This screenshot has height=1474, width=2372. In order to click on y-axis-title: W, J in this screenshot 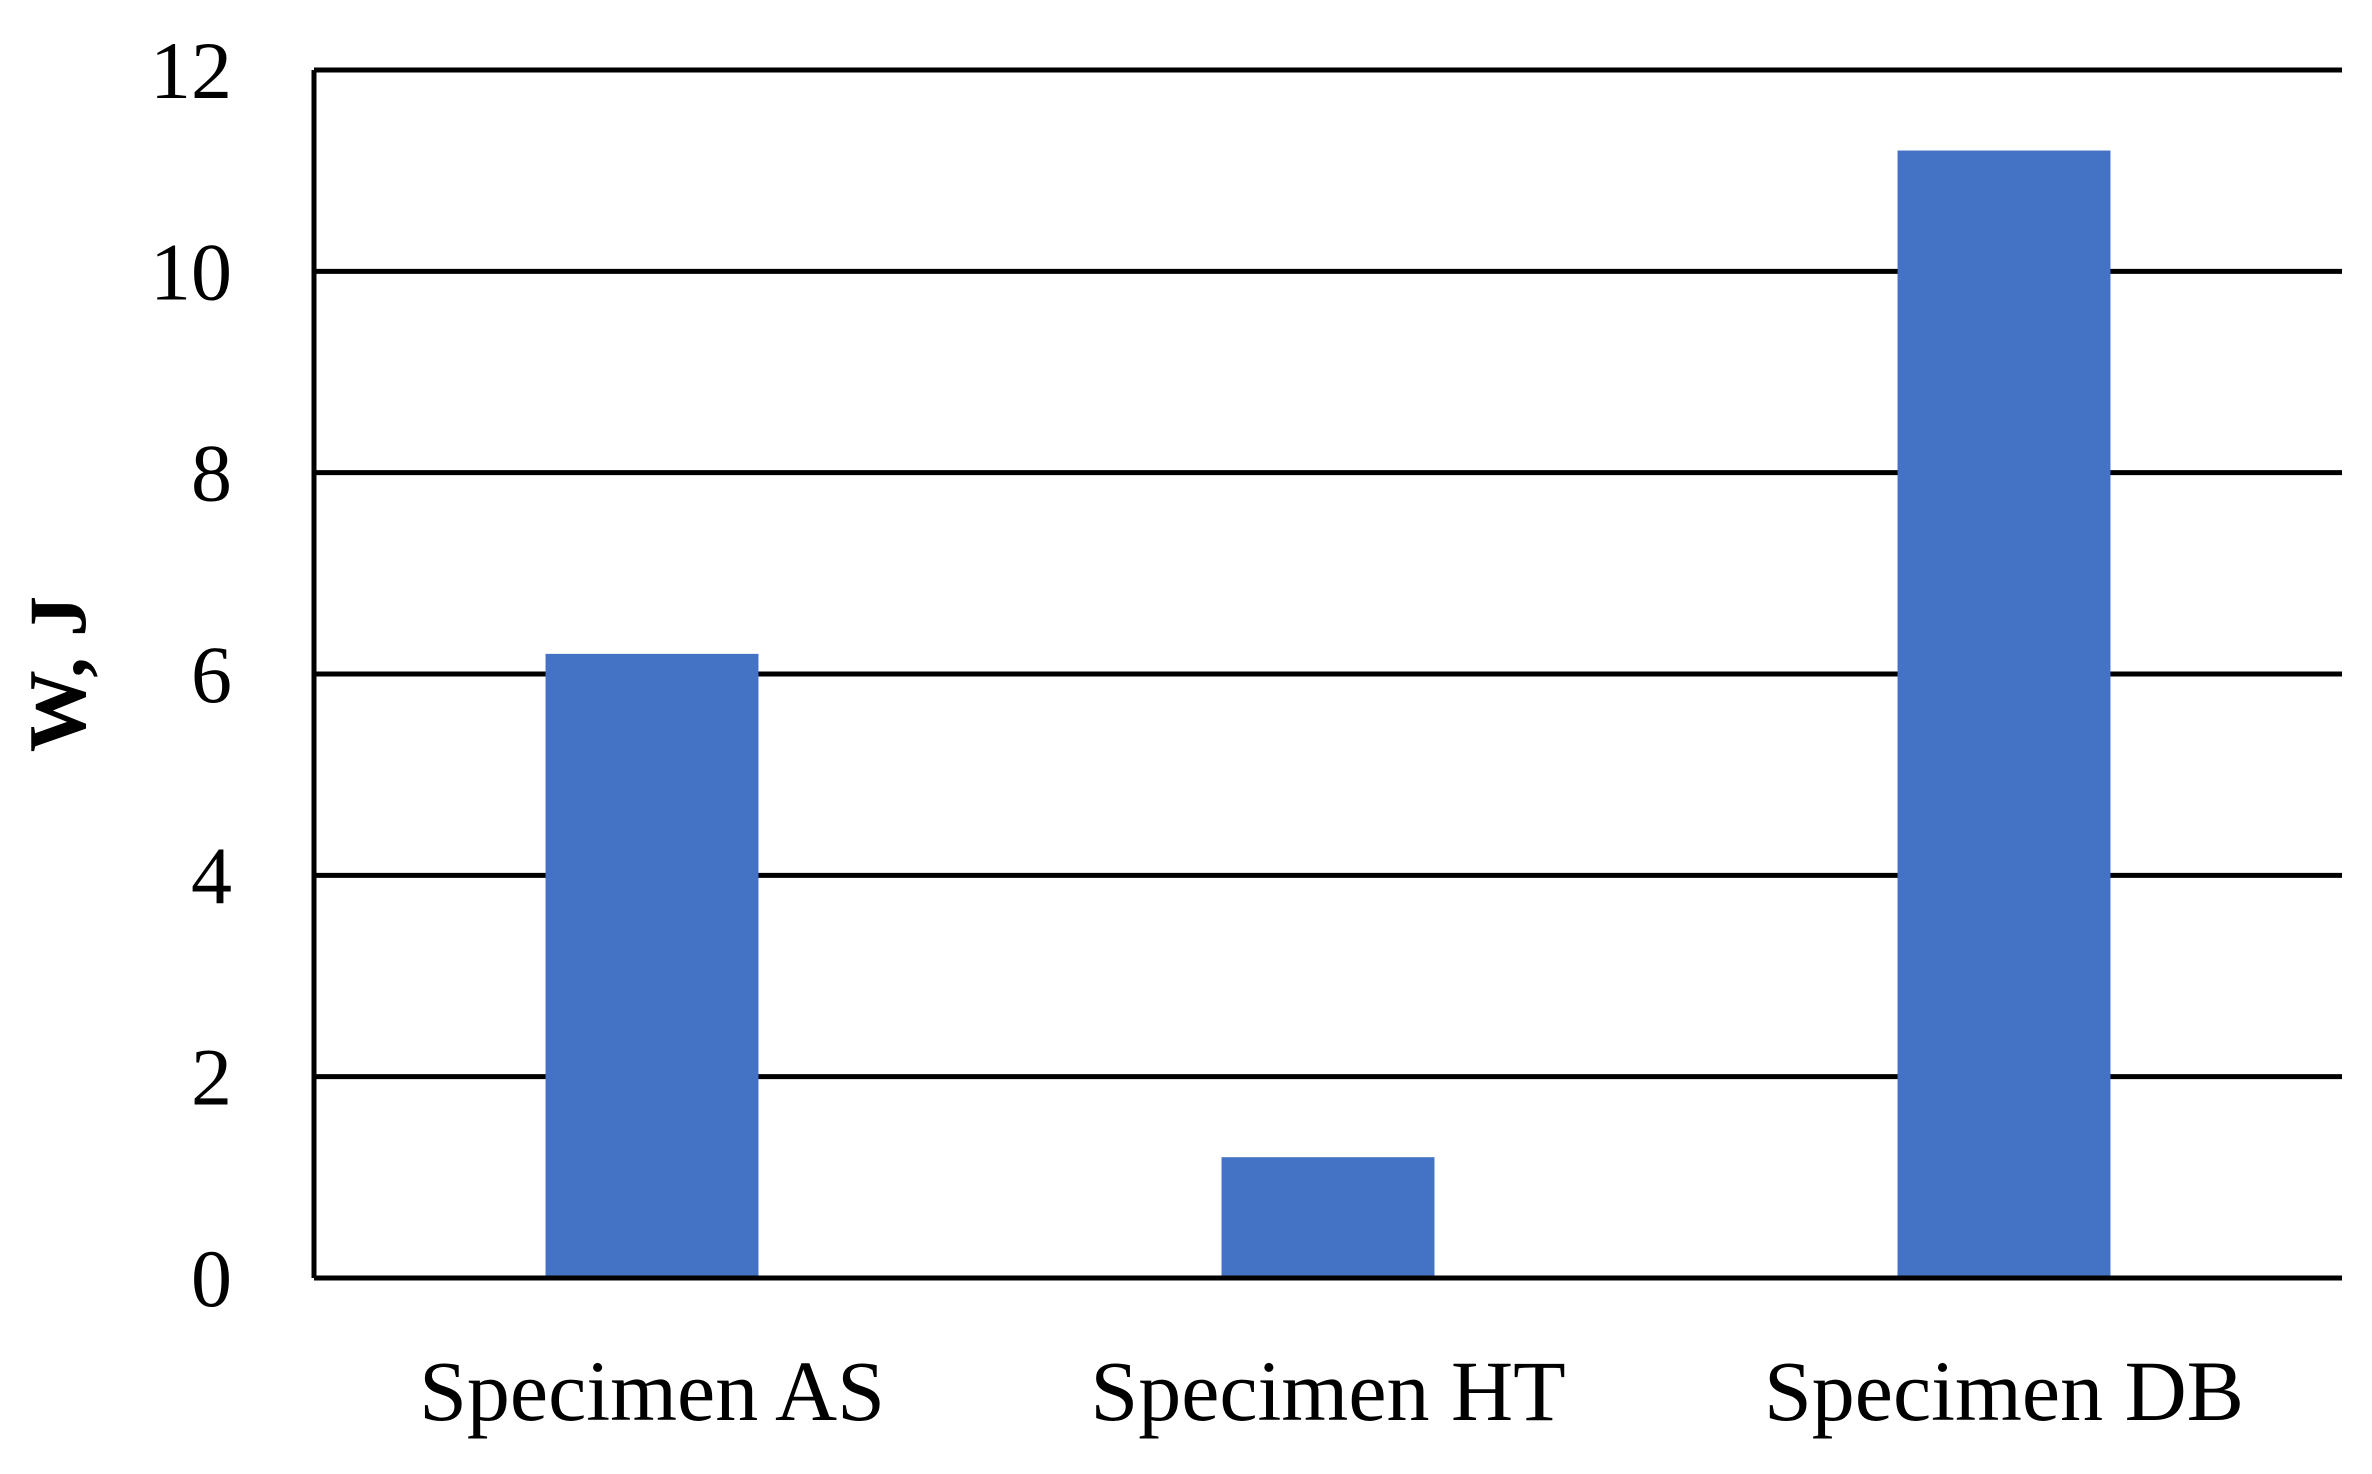, I will do `click(57, 674)`.